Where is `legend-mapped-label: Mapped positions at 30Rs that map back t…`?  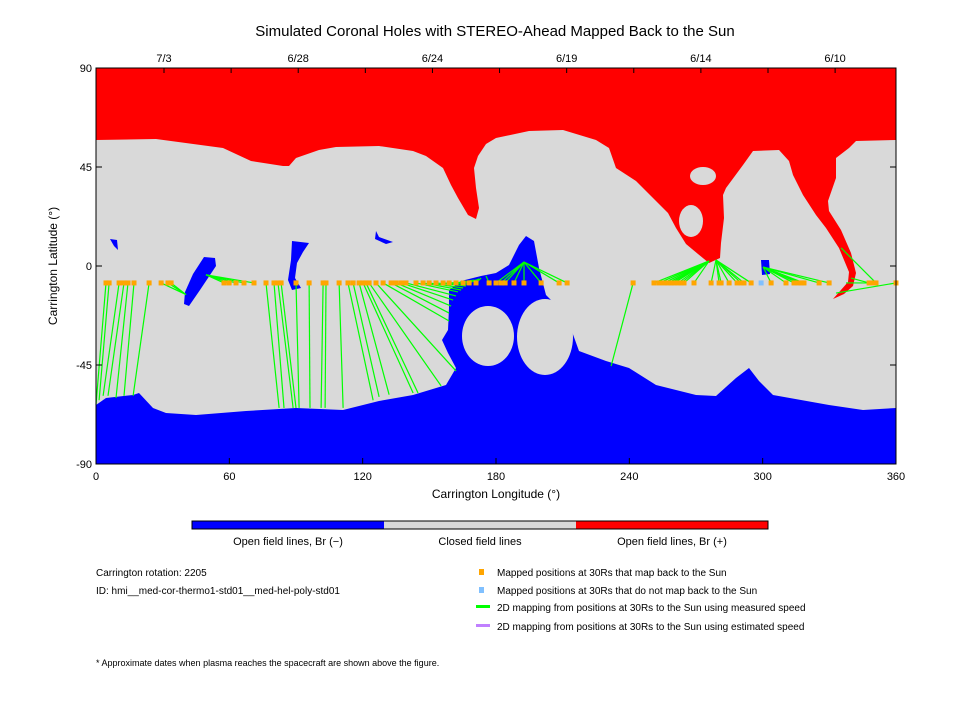 legend-mapped-label: Mapped positions at 30Rs that map back t… is located at coordinates (612, 573).